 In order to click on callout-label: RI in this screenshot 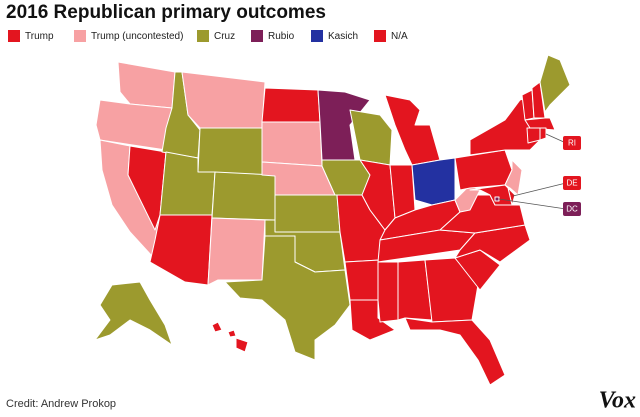, I will do `click(572, 143)`.